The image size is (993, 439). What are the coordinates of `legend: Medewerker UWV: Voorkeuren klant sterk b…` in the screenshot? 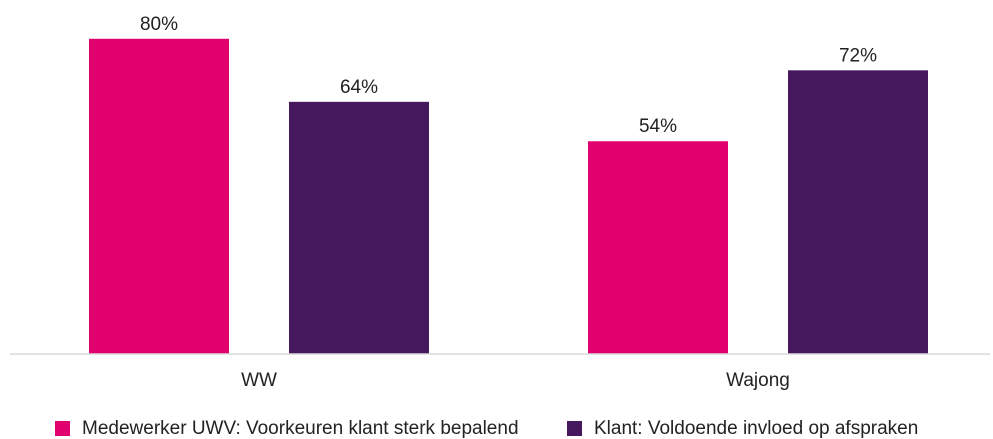 It's located at (496, 428).